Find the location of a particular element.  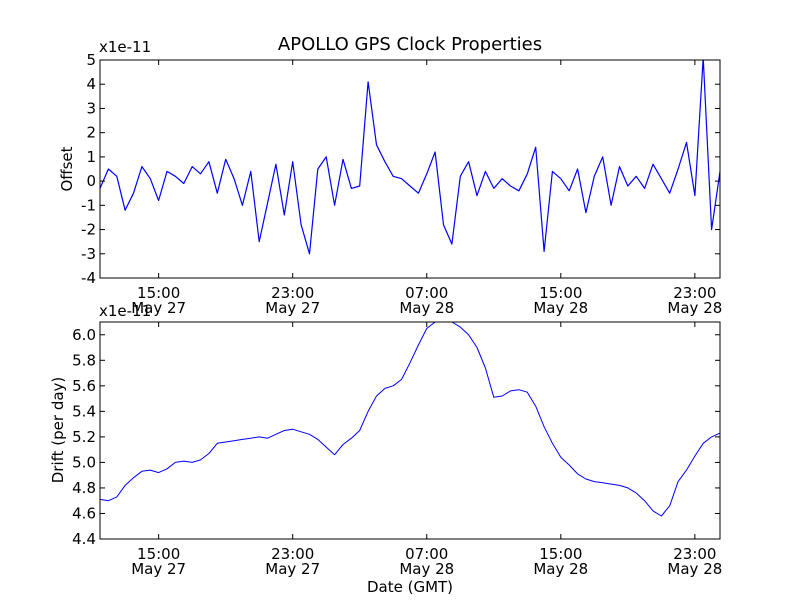

drift-y-tick-label: 5.0 is located at coordinates (84, 462).